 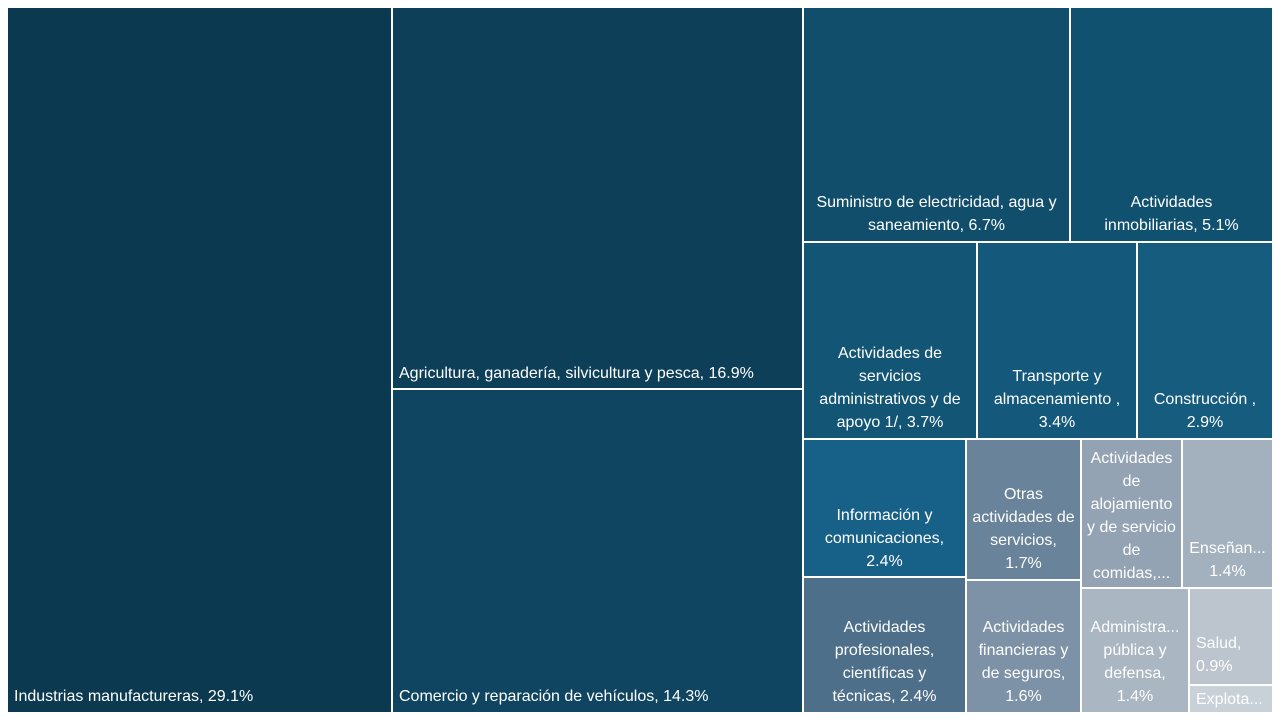 I want to click on treemap-tile: Actividades inmobiliarias, 5.1%, so click(x=1171, y=124).